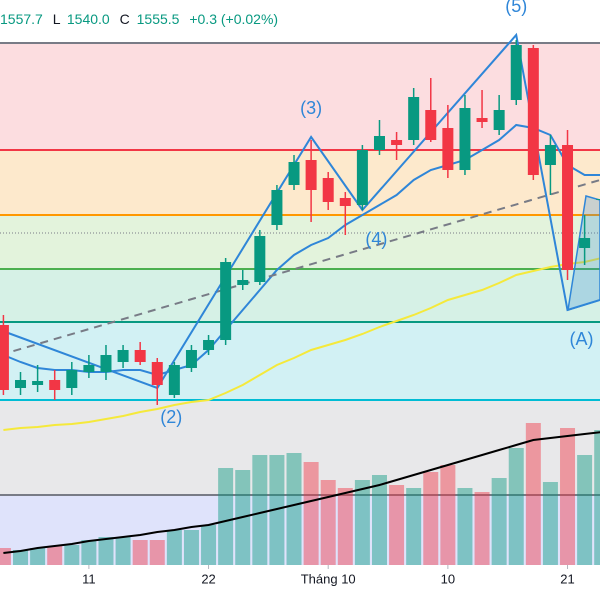 The width and height of the screenshot is (600, 600). I want to click on ohlc-header: 1557.7 L 1540.0 C 1555.5 +0.3 (+0.02%), so click(139, 19).